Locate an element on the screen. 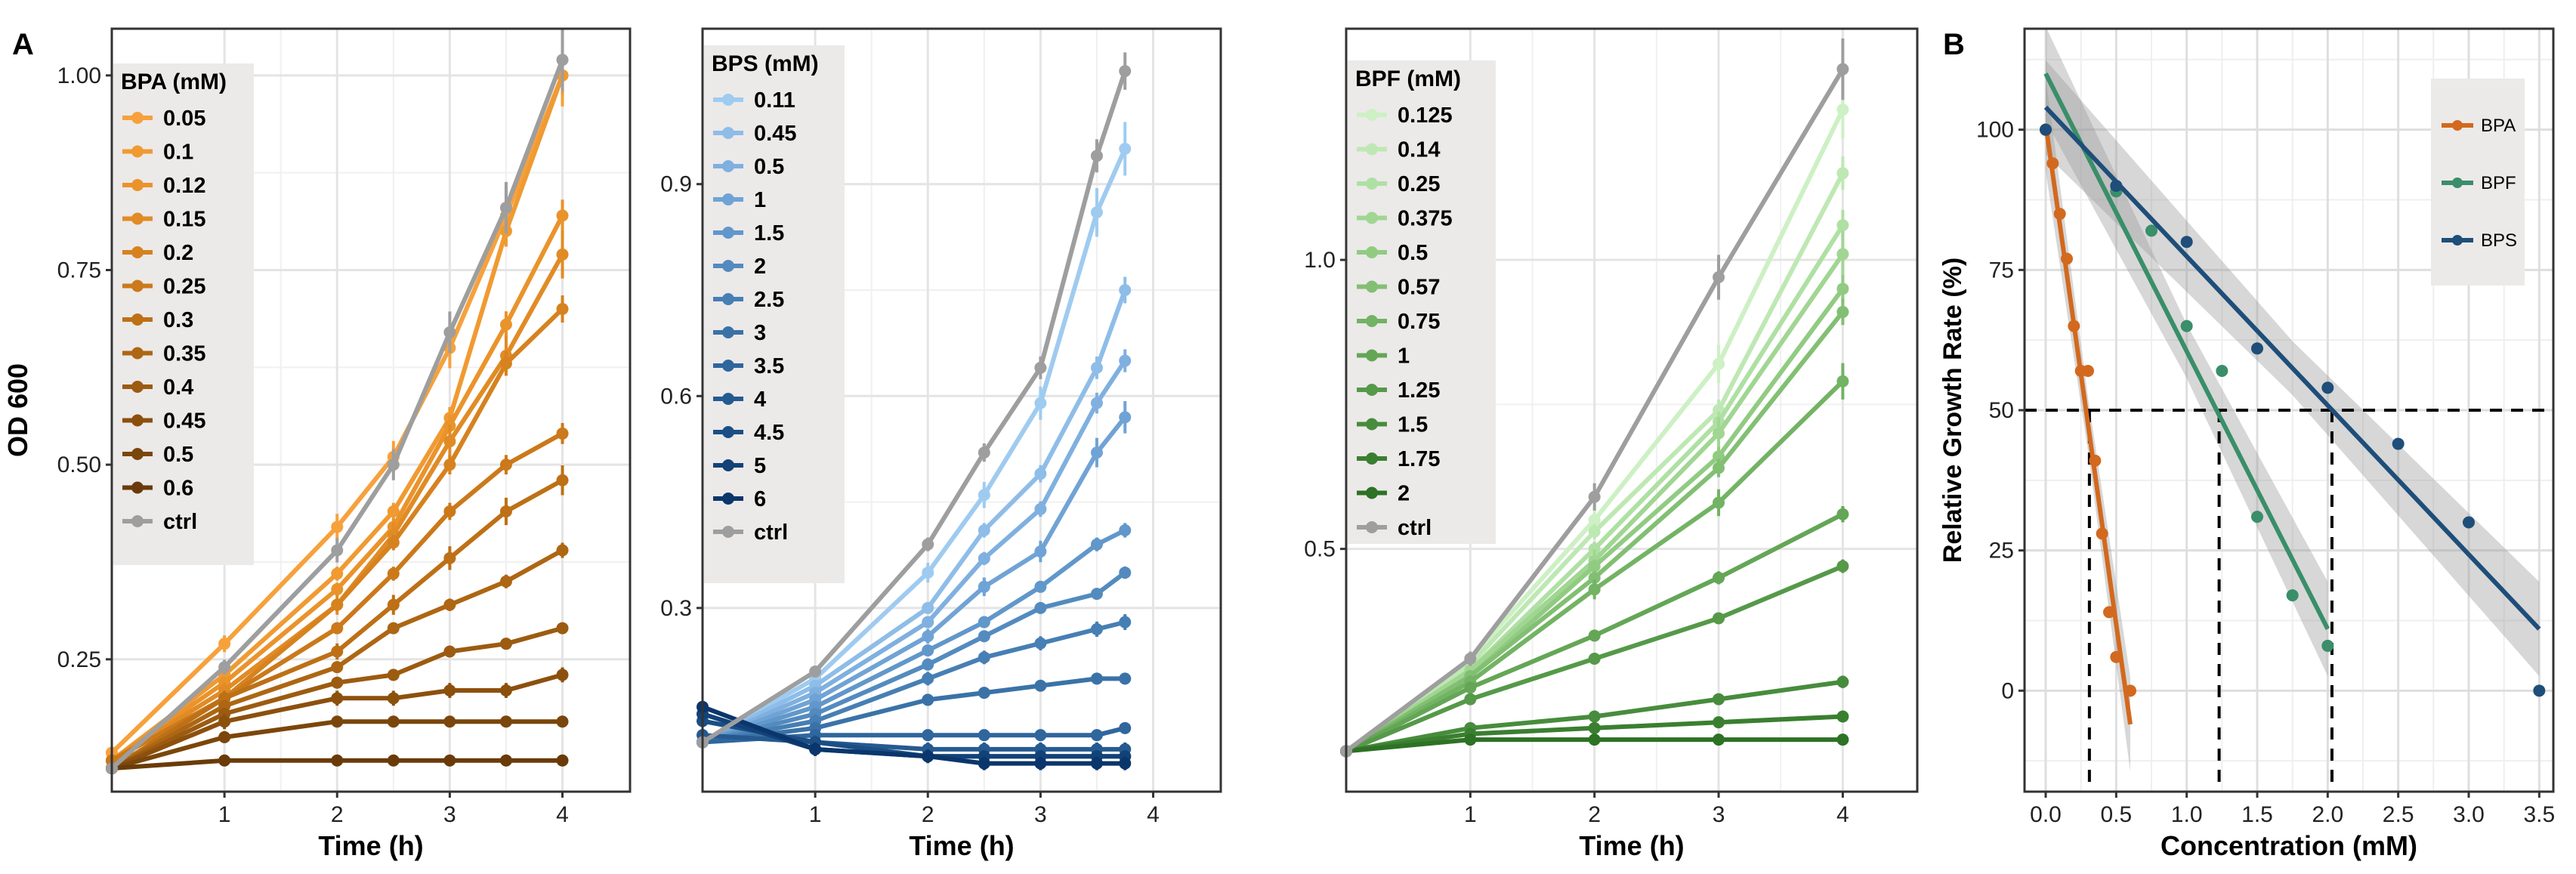 This screenshot has width=2576, height=874. panel-label-a: A is located at coordinates (23, 44).